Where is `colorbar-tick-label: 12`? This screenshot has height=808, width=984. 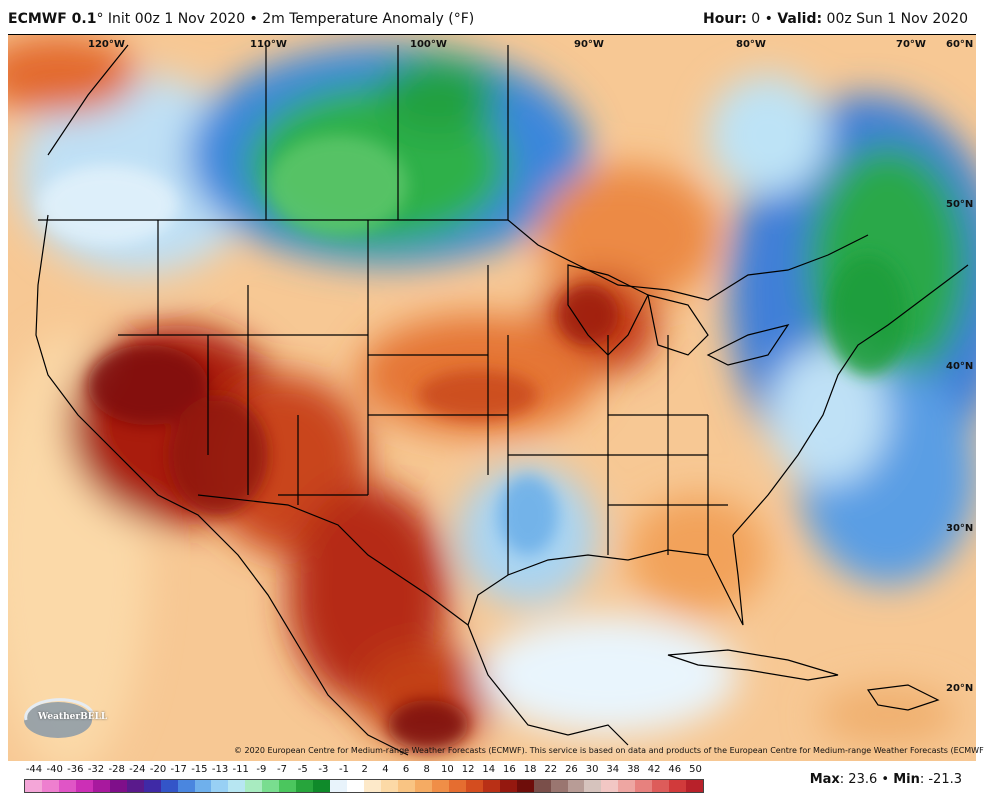 colorbar-tick-label: 12 is located at coordinates (468, 769).